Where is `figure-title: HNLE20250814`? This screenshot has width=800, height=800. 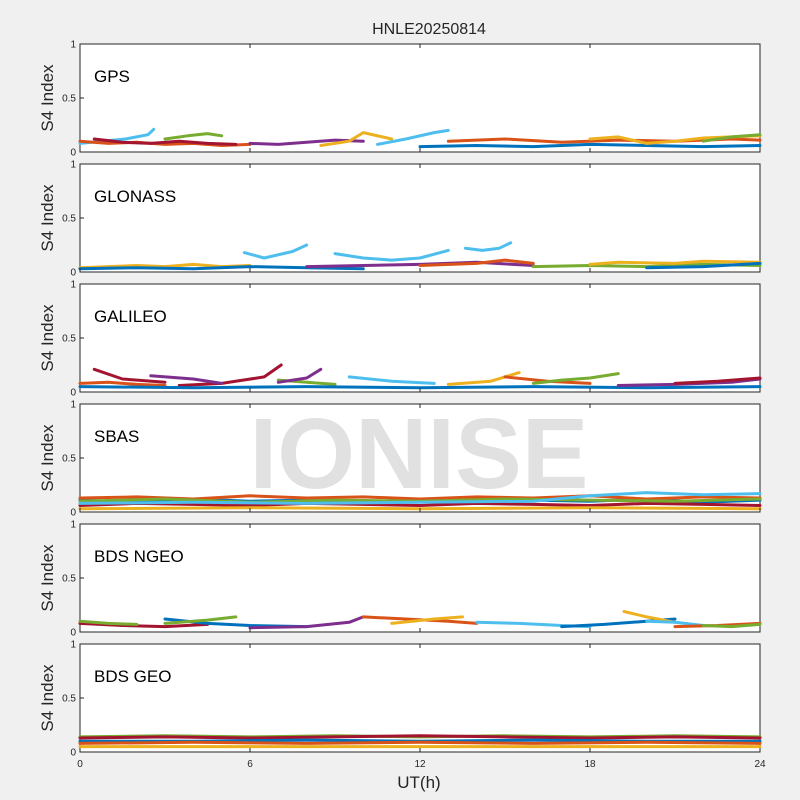
figure-title: HNLE20250814 is located at coordinates (429, 29).